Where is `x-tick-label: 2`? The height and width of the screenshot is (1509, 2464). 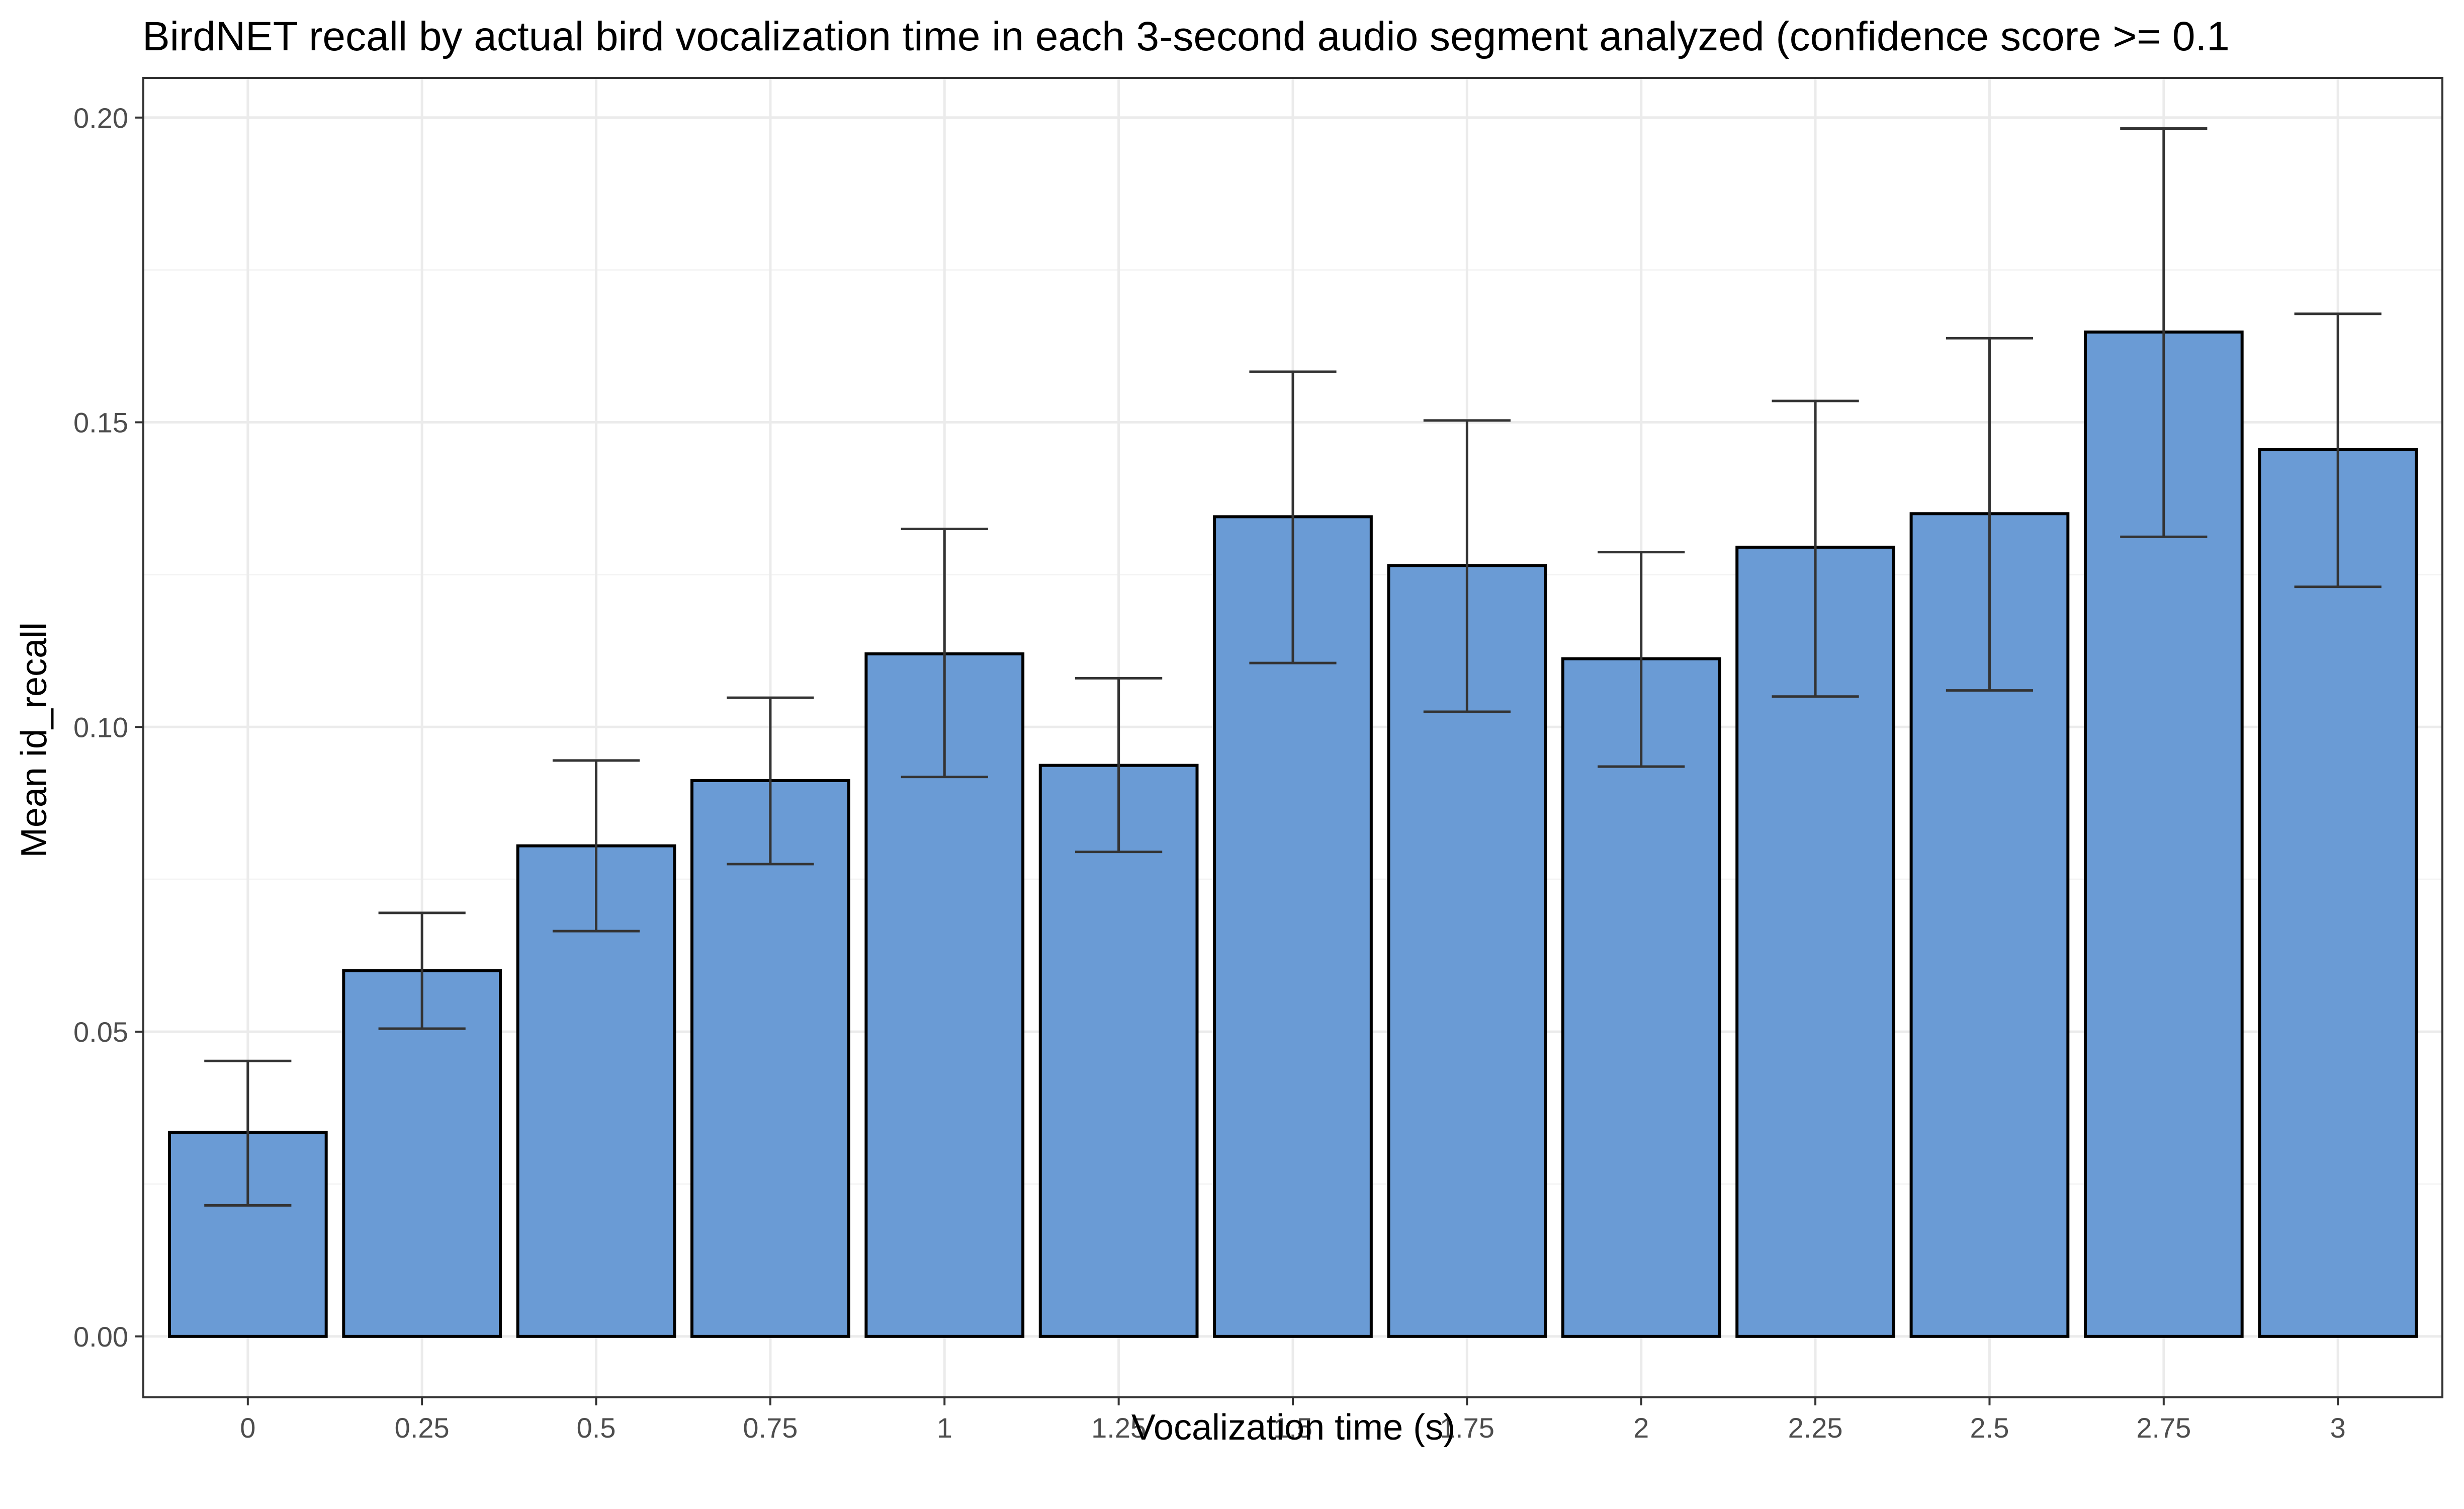 x-tick-label: 2 is located at coordinates (1641, 1428).